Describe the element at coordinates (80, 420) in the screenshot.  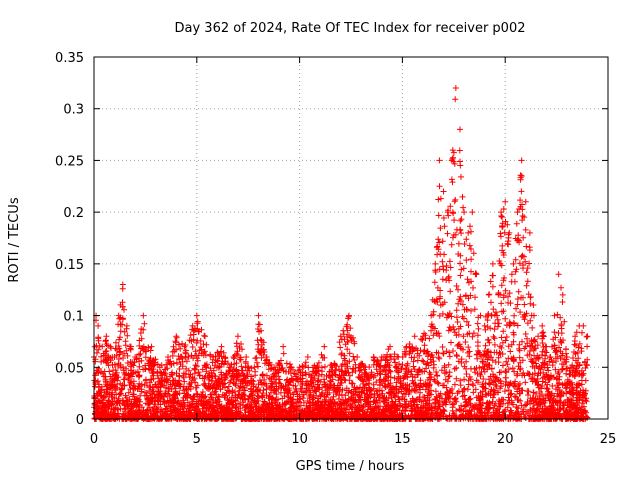
I see `y-tick-label: 0` at that location.